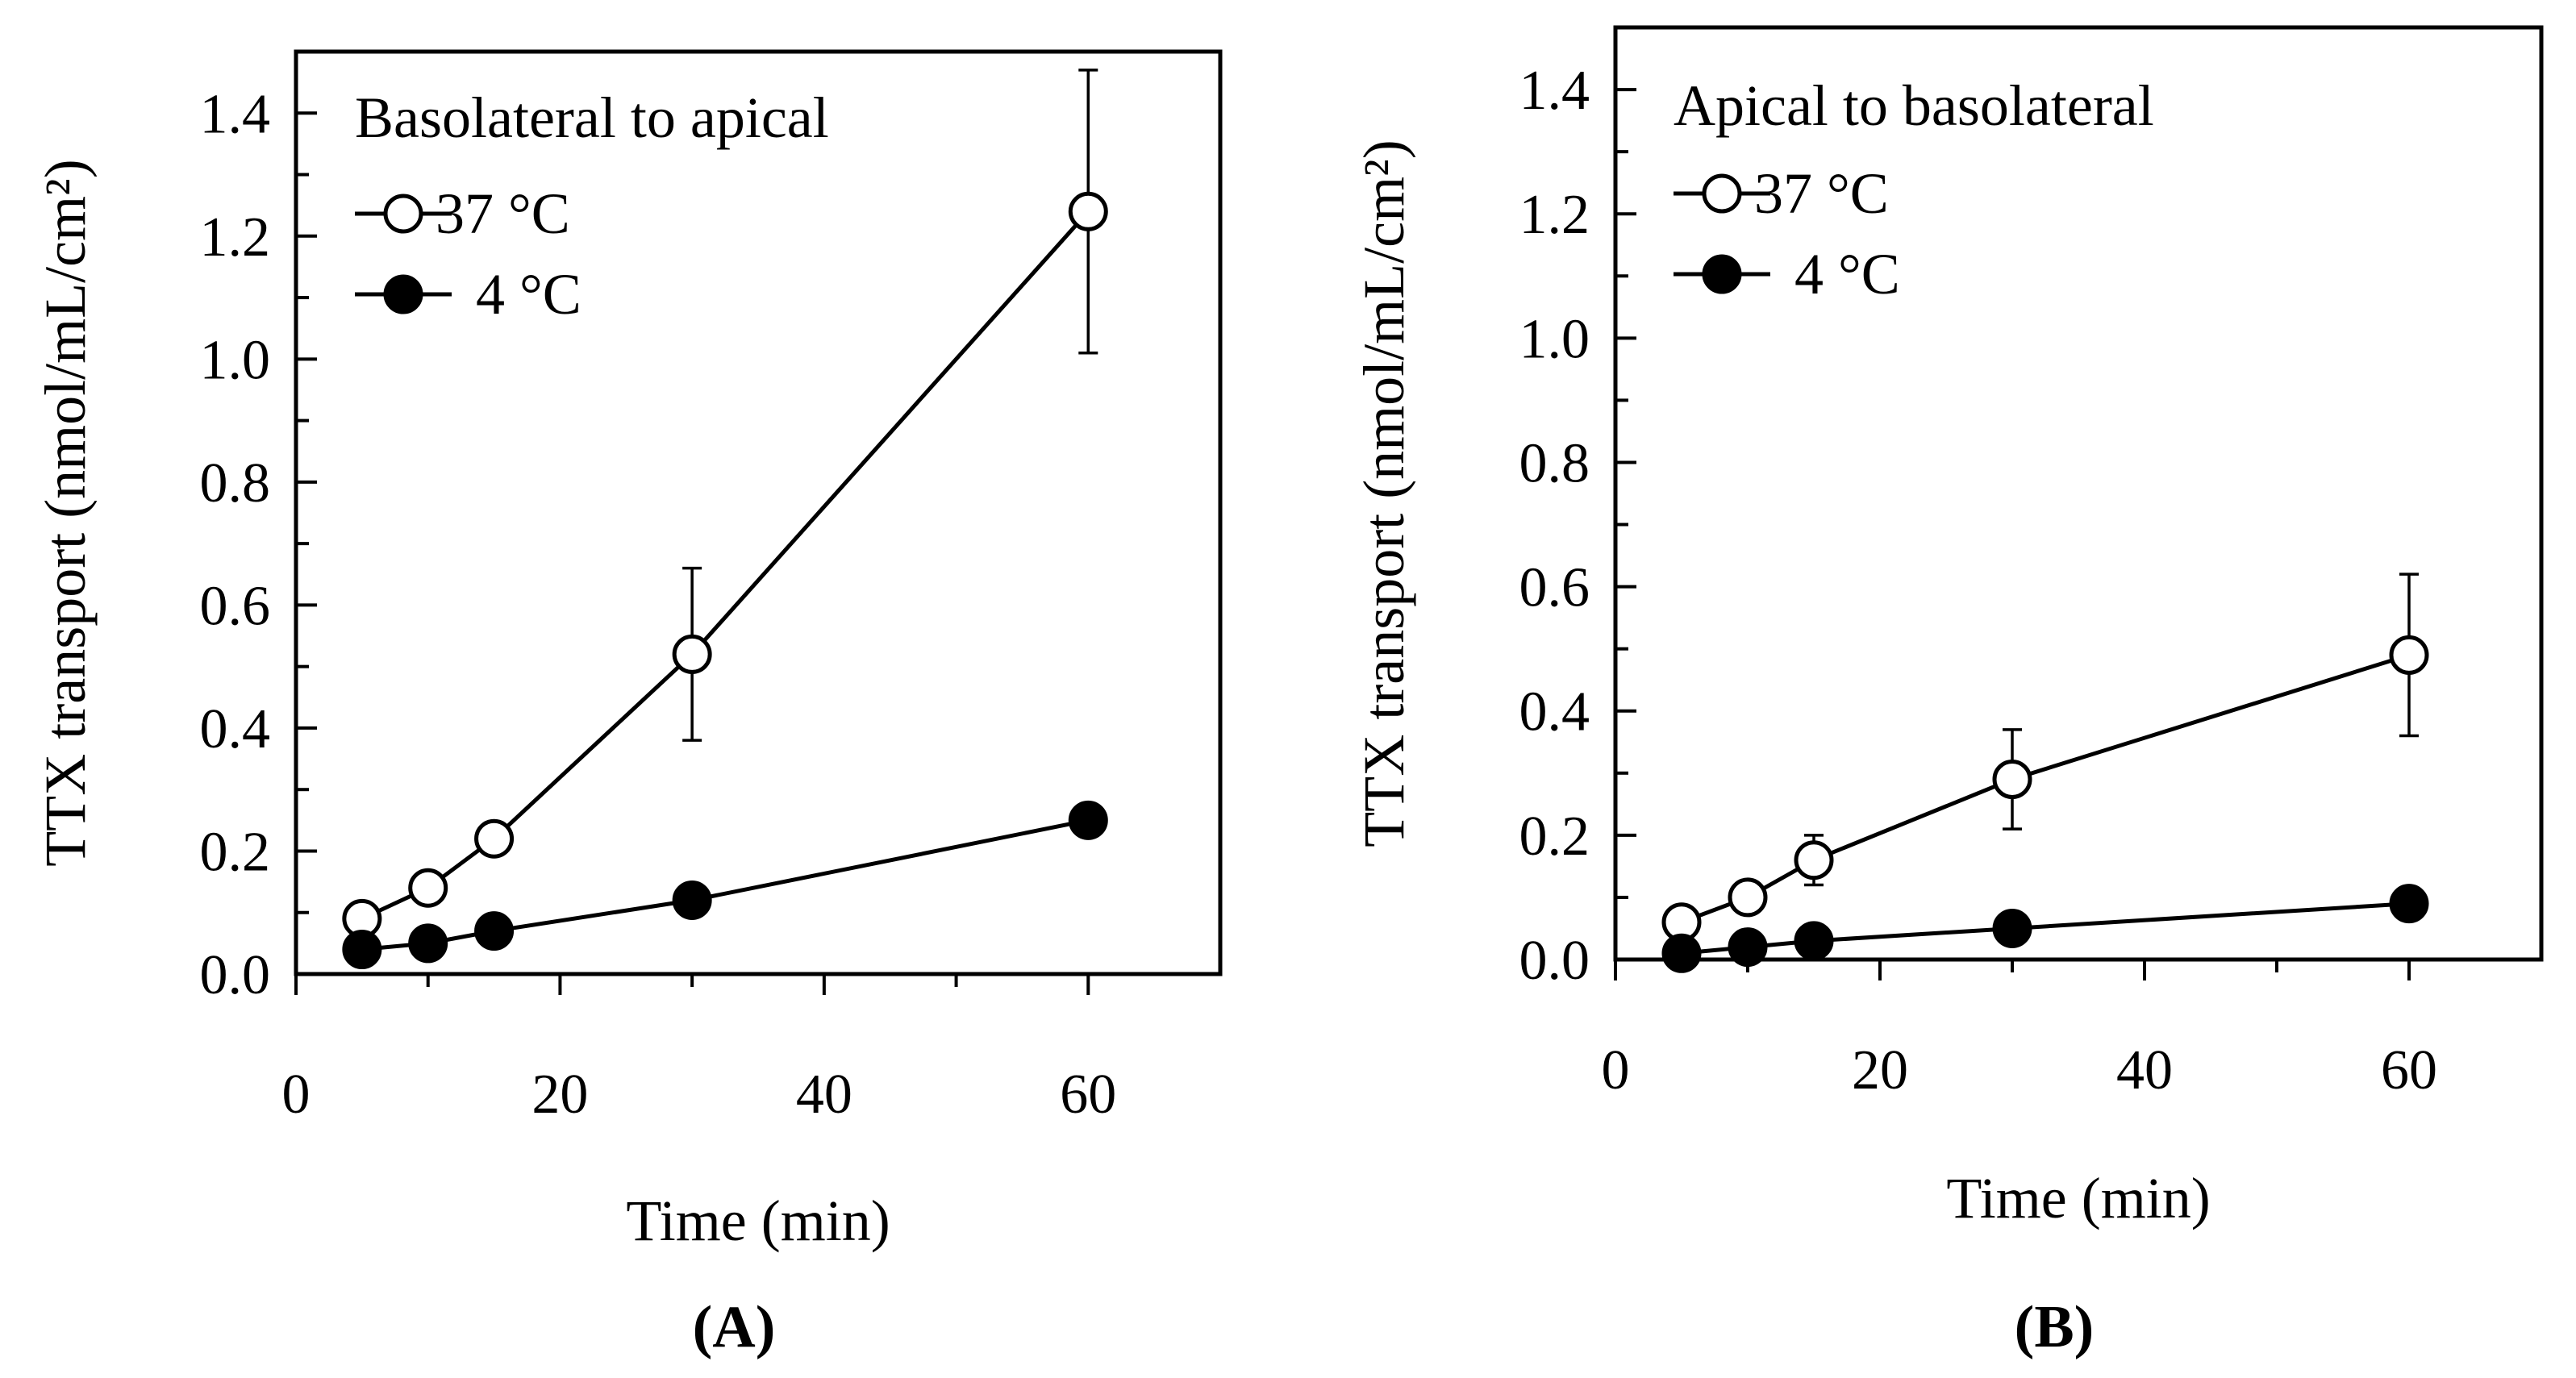 The width and height of the screenshot is (2576, 1378). What do you see at coordinates (1914, 189) in the screenshot?
I see `legend: Apical to basolateral 37 °C 4 °C` at bounding box center [1914, 189].